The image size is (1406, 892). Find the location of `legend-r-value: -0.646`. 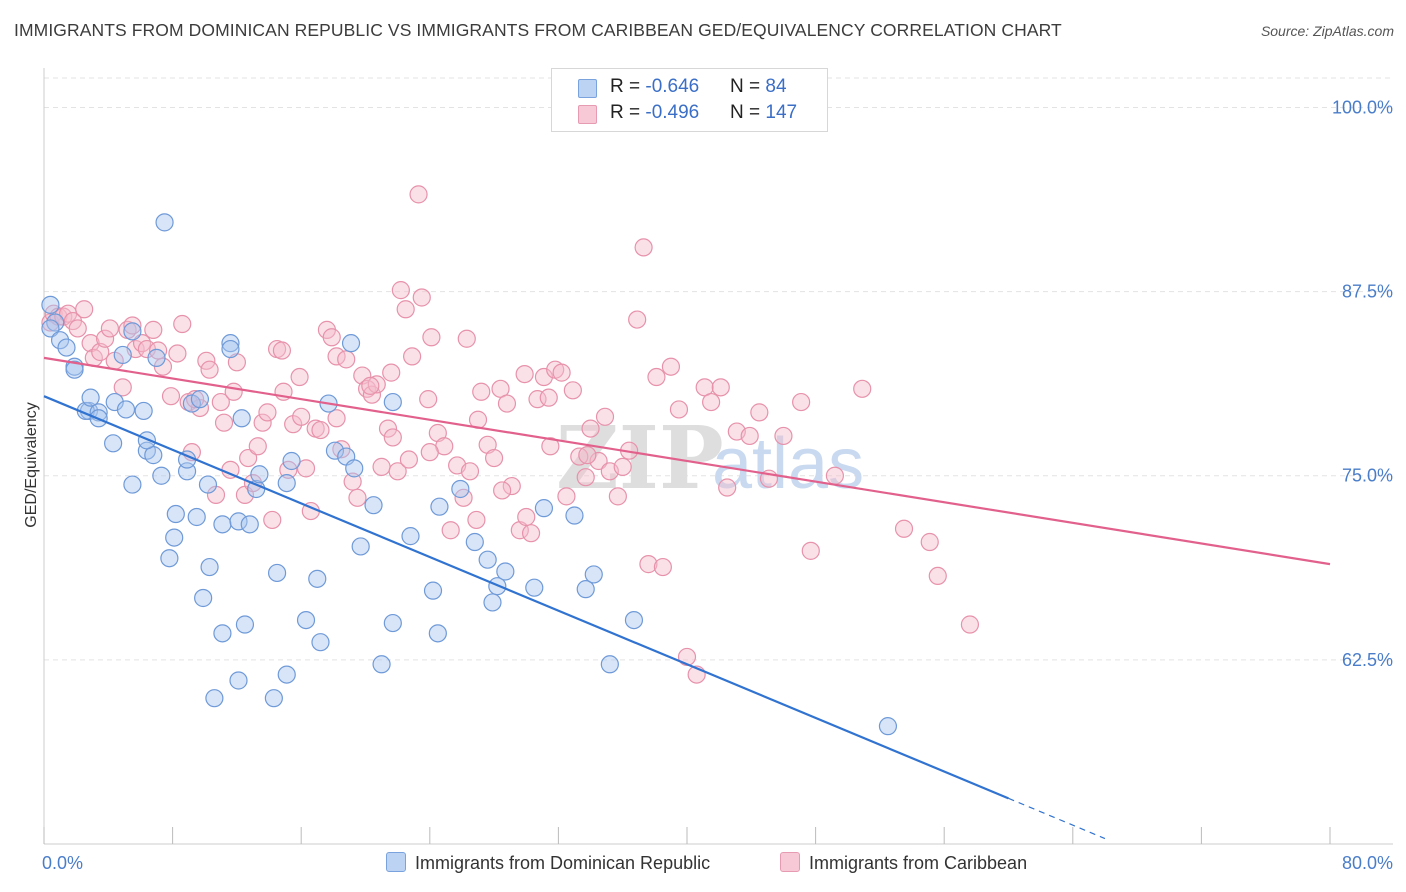

legend-r-value: -0.646 is located at coordinates (672, 86).